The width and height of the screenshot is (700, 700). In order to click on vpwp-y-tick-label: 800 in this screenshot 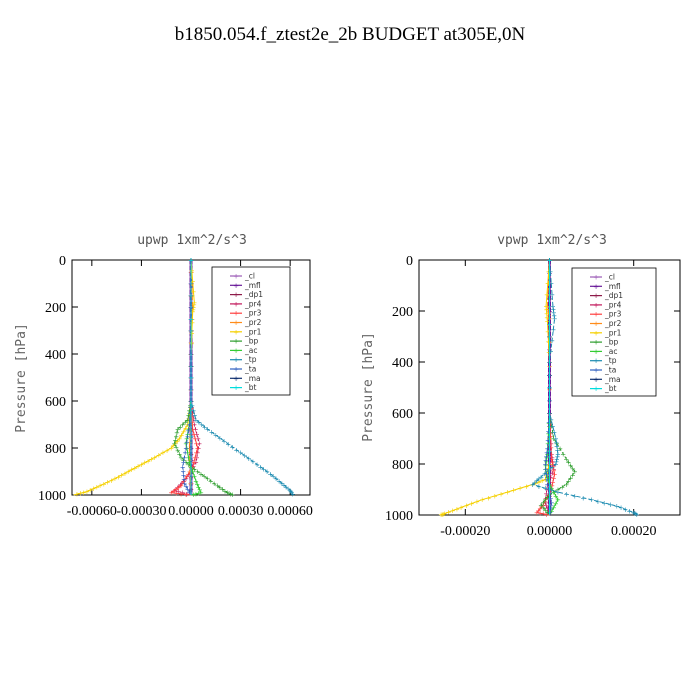, I will do `click(402, 465)`.